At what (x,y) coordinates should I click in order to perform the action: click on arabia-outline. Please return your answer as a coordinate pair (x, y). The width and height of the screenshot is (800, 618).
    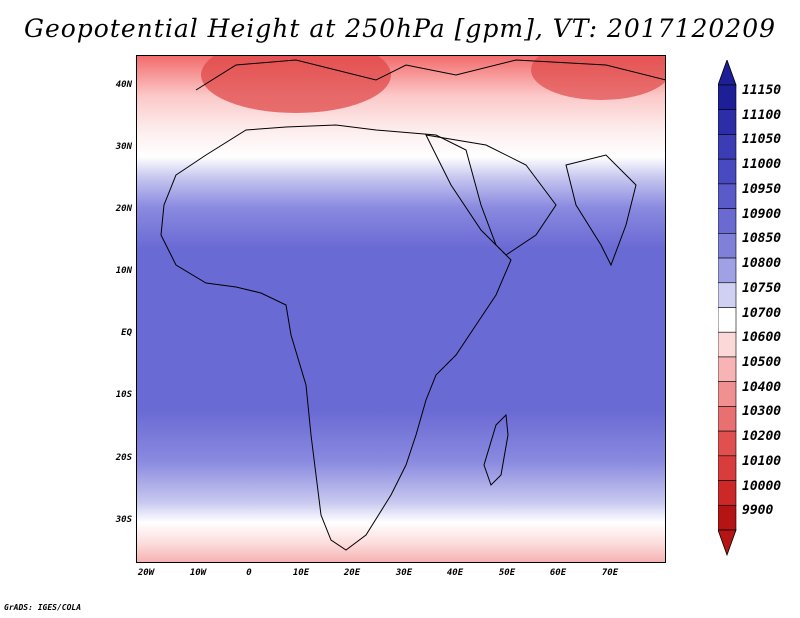
    Looking at the image, I should click on (491, 195).